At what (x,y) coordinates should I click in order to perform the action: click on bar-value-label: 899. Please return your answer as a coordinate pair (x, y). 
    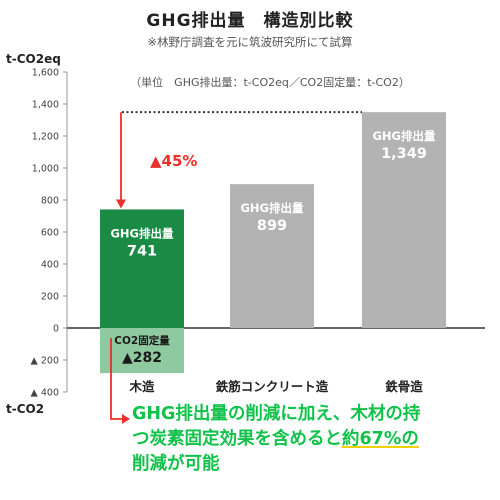
    Looking at the image, I should click on (272, 226).